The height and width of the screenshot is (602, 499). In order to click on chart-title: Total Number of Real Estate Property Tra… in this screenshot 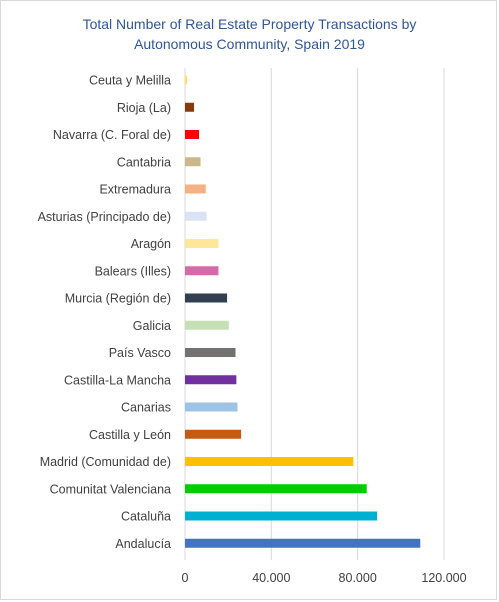, I will do `click(249, 34)`.